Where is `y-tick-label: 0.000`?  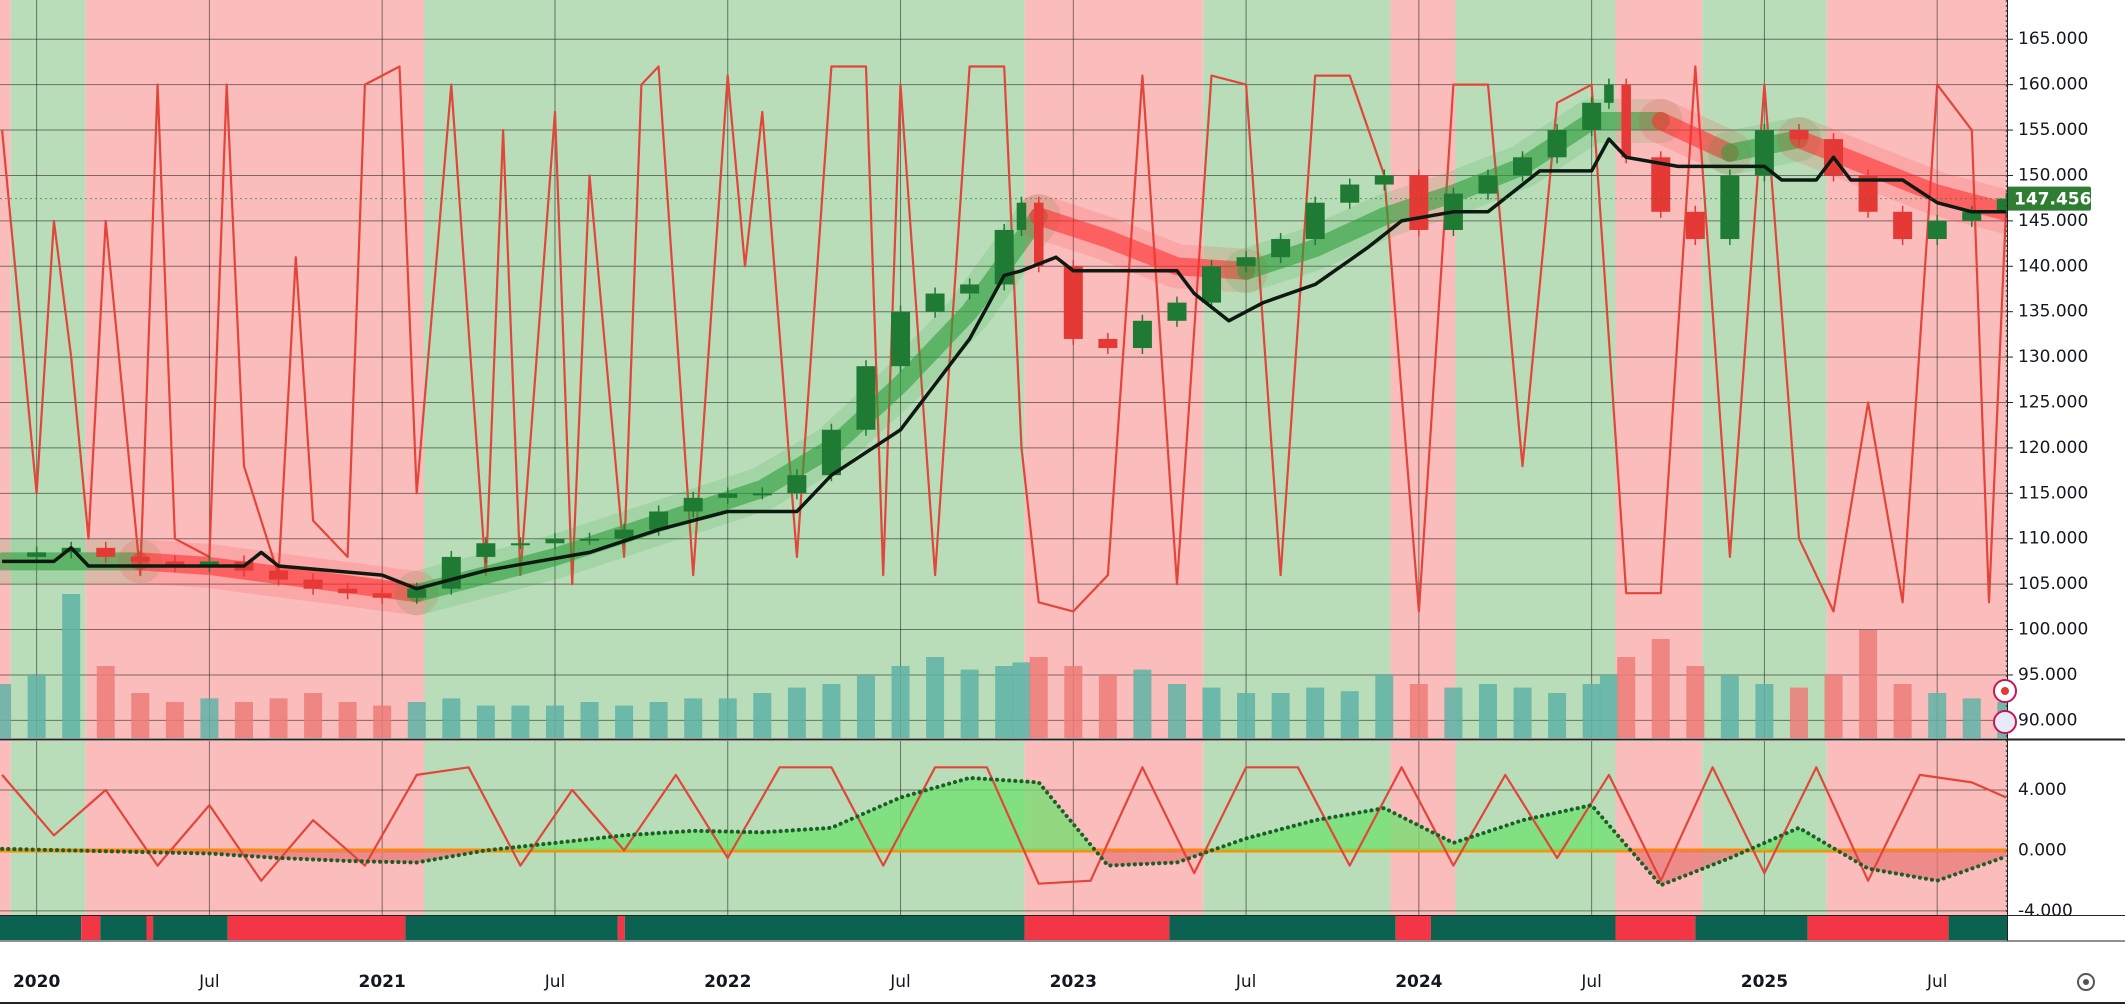
y-tick-label: 0.000 is located at coordinates (2042, 850).